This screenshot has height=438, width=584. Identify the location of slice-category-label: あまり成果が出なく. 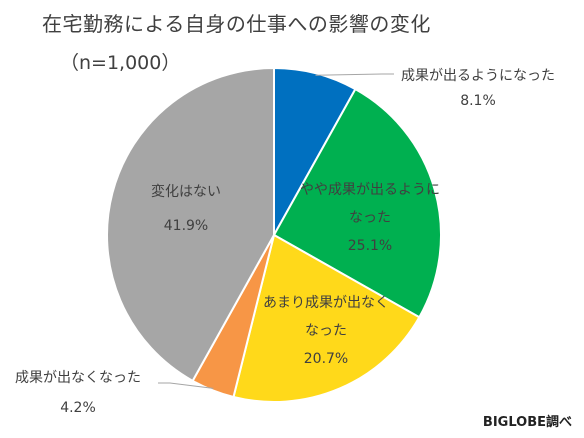
(326, 303).